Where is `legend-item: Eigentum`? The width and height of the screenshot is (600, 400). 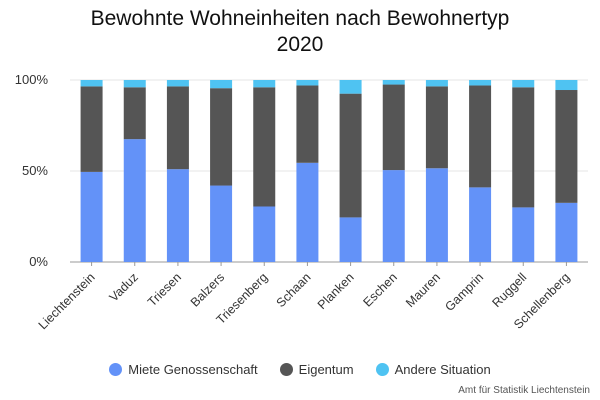
legend-item: Eigentum is located at coordinates (316, 369).